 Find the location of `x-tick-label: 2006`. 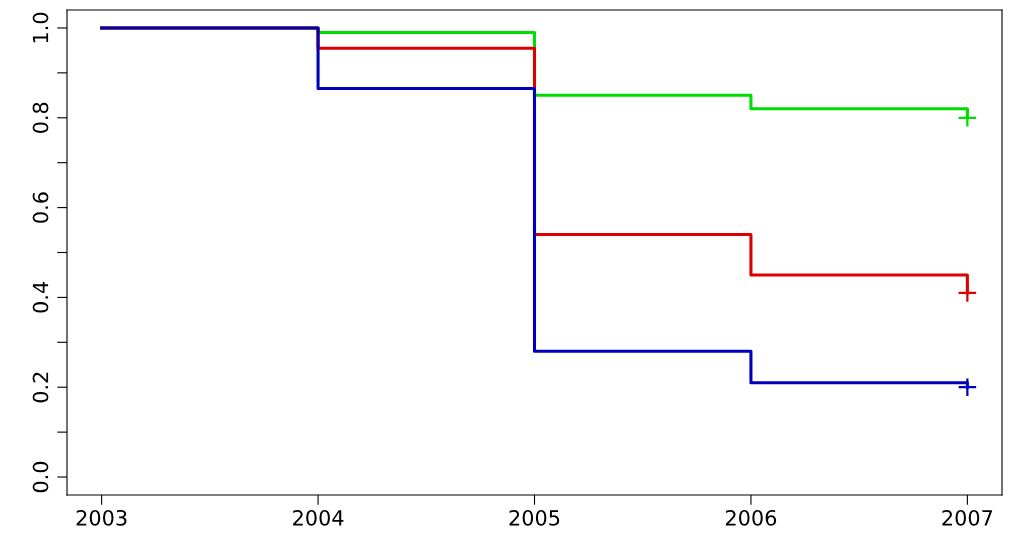

x-tick-label: 2006 is located at coordinates (751, 517).